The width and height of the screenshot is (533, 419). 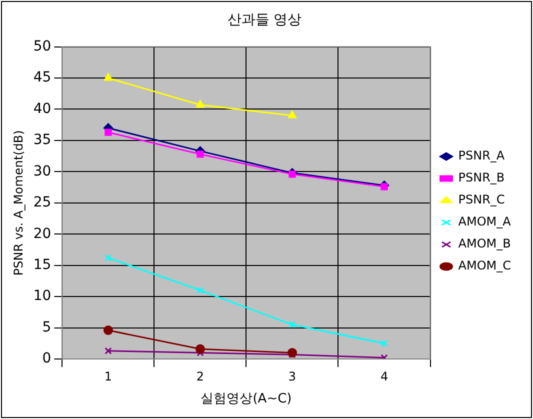 I want to click on y-tick-label: 10, so click(x=42, y=296).